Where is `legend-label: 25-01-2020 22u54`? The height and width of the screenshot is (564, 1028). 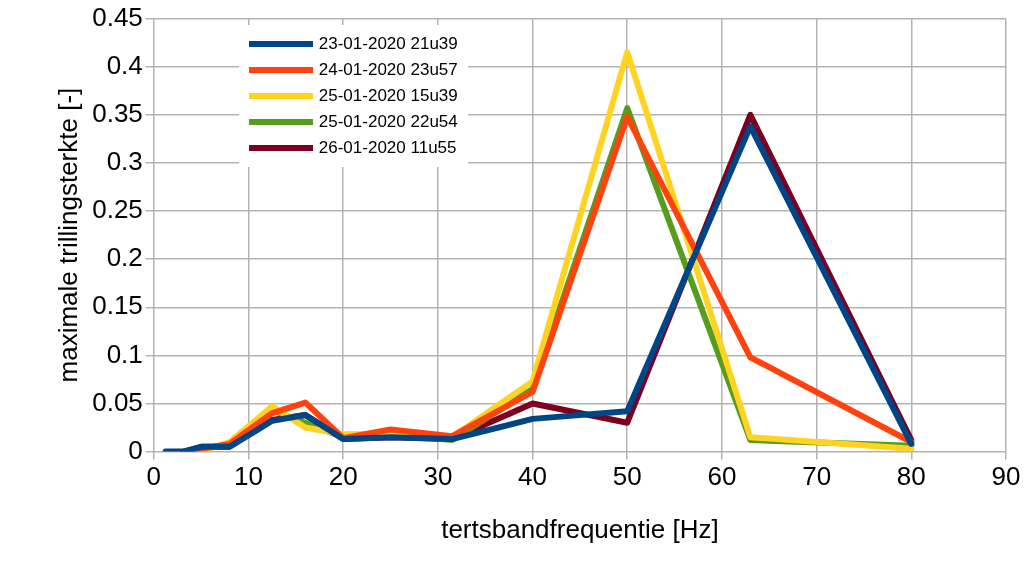
legend-label: 25-01-2020 22u54 is located at coordinates (388, 121).